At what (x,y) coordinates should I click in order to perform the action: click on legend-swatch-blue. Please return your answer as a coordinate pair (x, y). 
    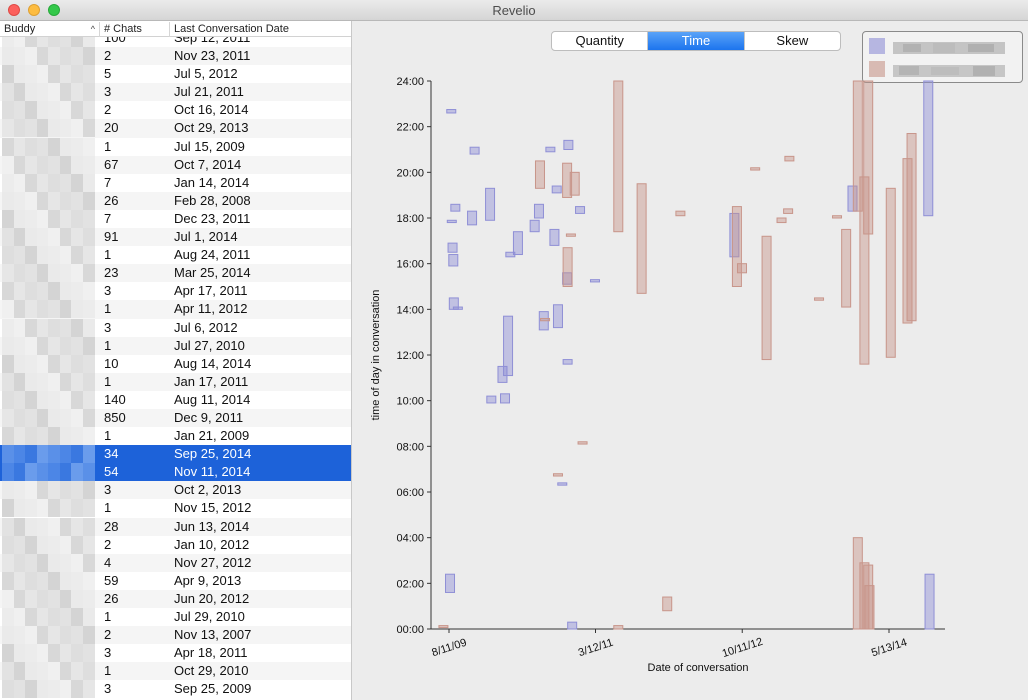
    Looking at the image, I should click on (877, 46).